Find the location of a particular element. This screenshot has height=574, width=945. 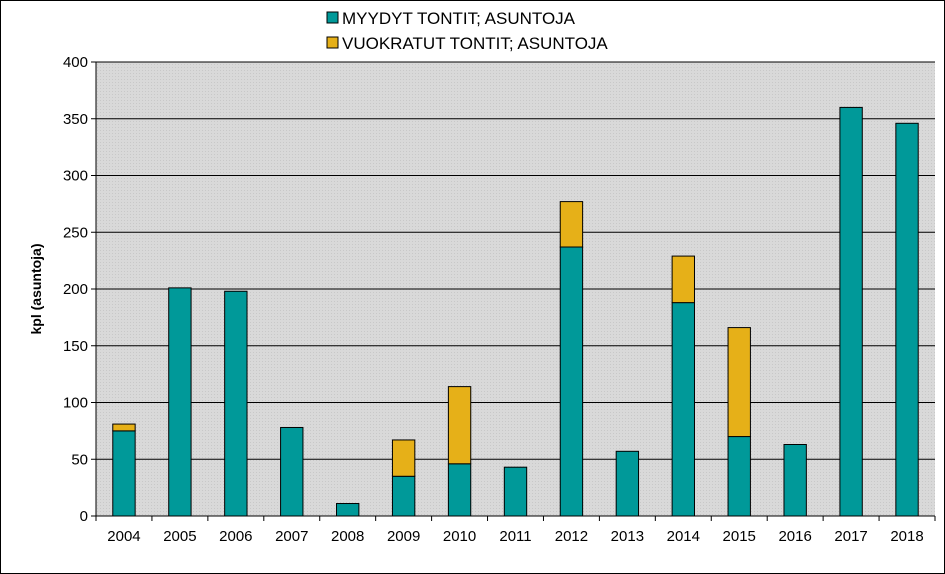

legend-item-myydyt: MYYDYT TONTIT; ASUNTOJA is located at coordinates (451, 18).